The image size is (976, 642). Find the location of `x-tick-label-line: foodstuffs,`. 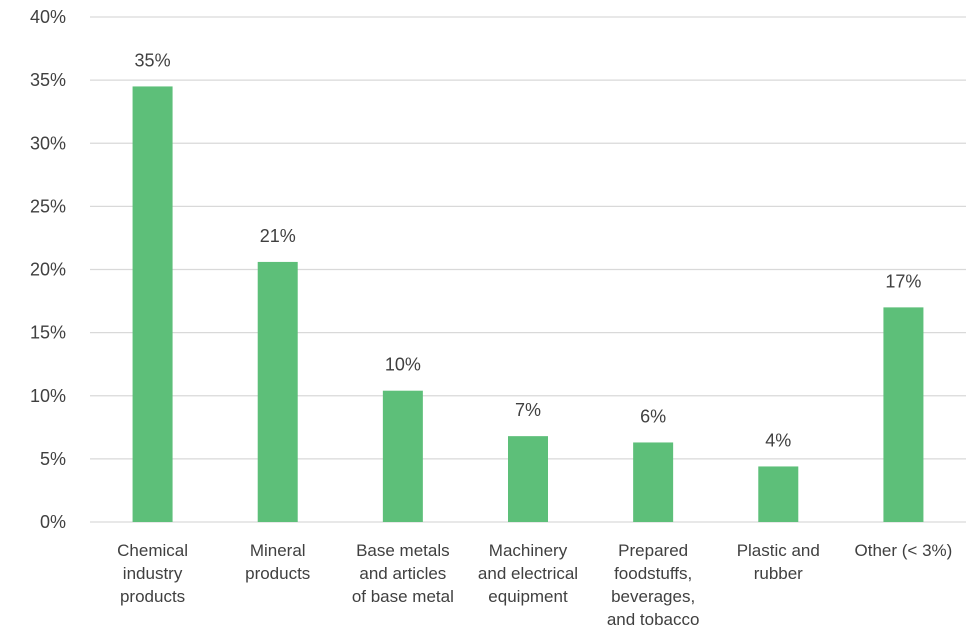

x-tick-label-line: foodstuffs, is located at coordinates (653, 573).